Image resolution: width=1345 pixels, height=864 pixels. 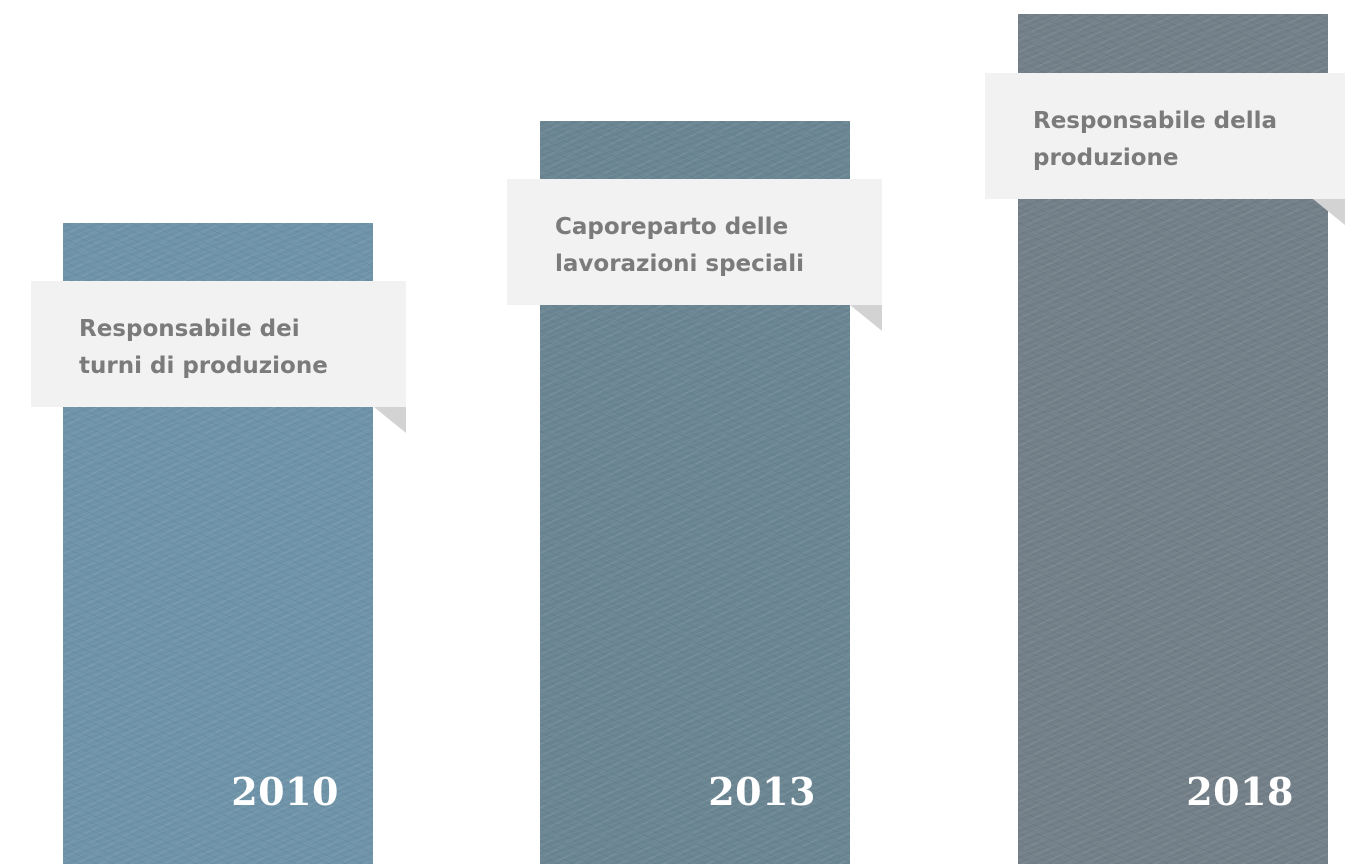 I want to click on milestone-year: 2010, so click(x=285, y=791).